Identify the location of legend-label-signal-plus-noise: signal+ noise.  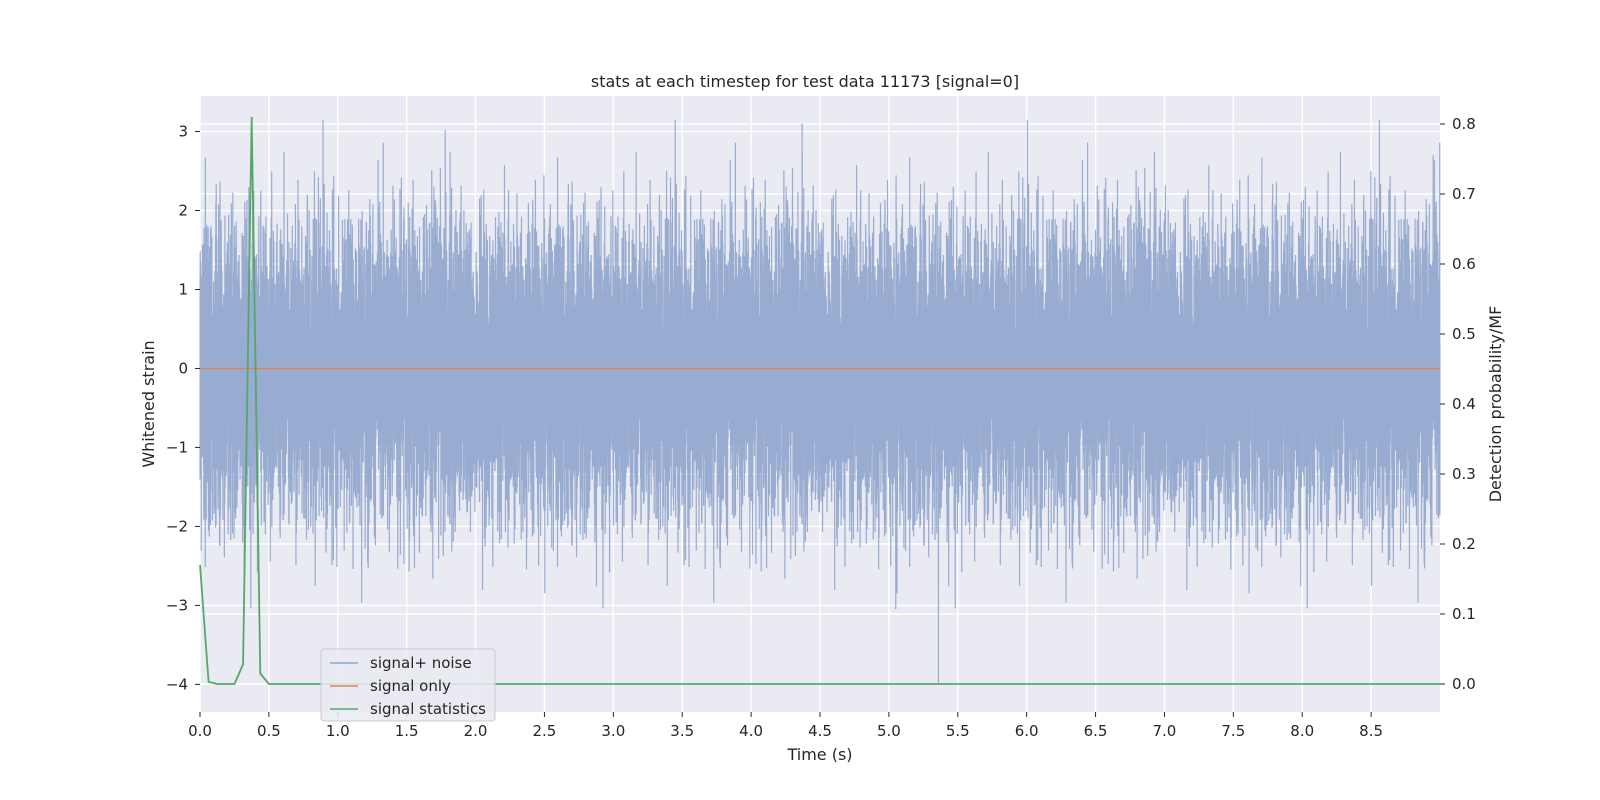
(421, 663).